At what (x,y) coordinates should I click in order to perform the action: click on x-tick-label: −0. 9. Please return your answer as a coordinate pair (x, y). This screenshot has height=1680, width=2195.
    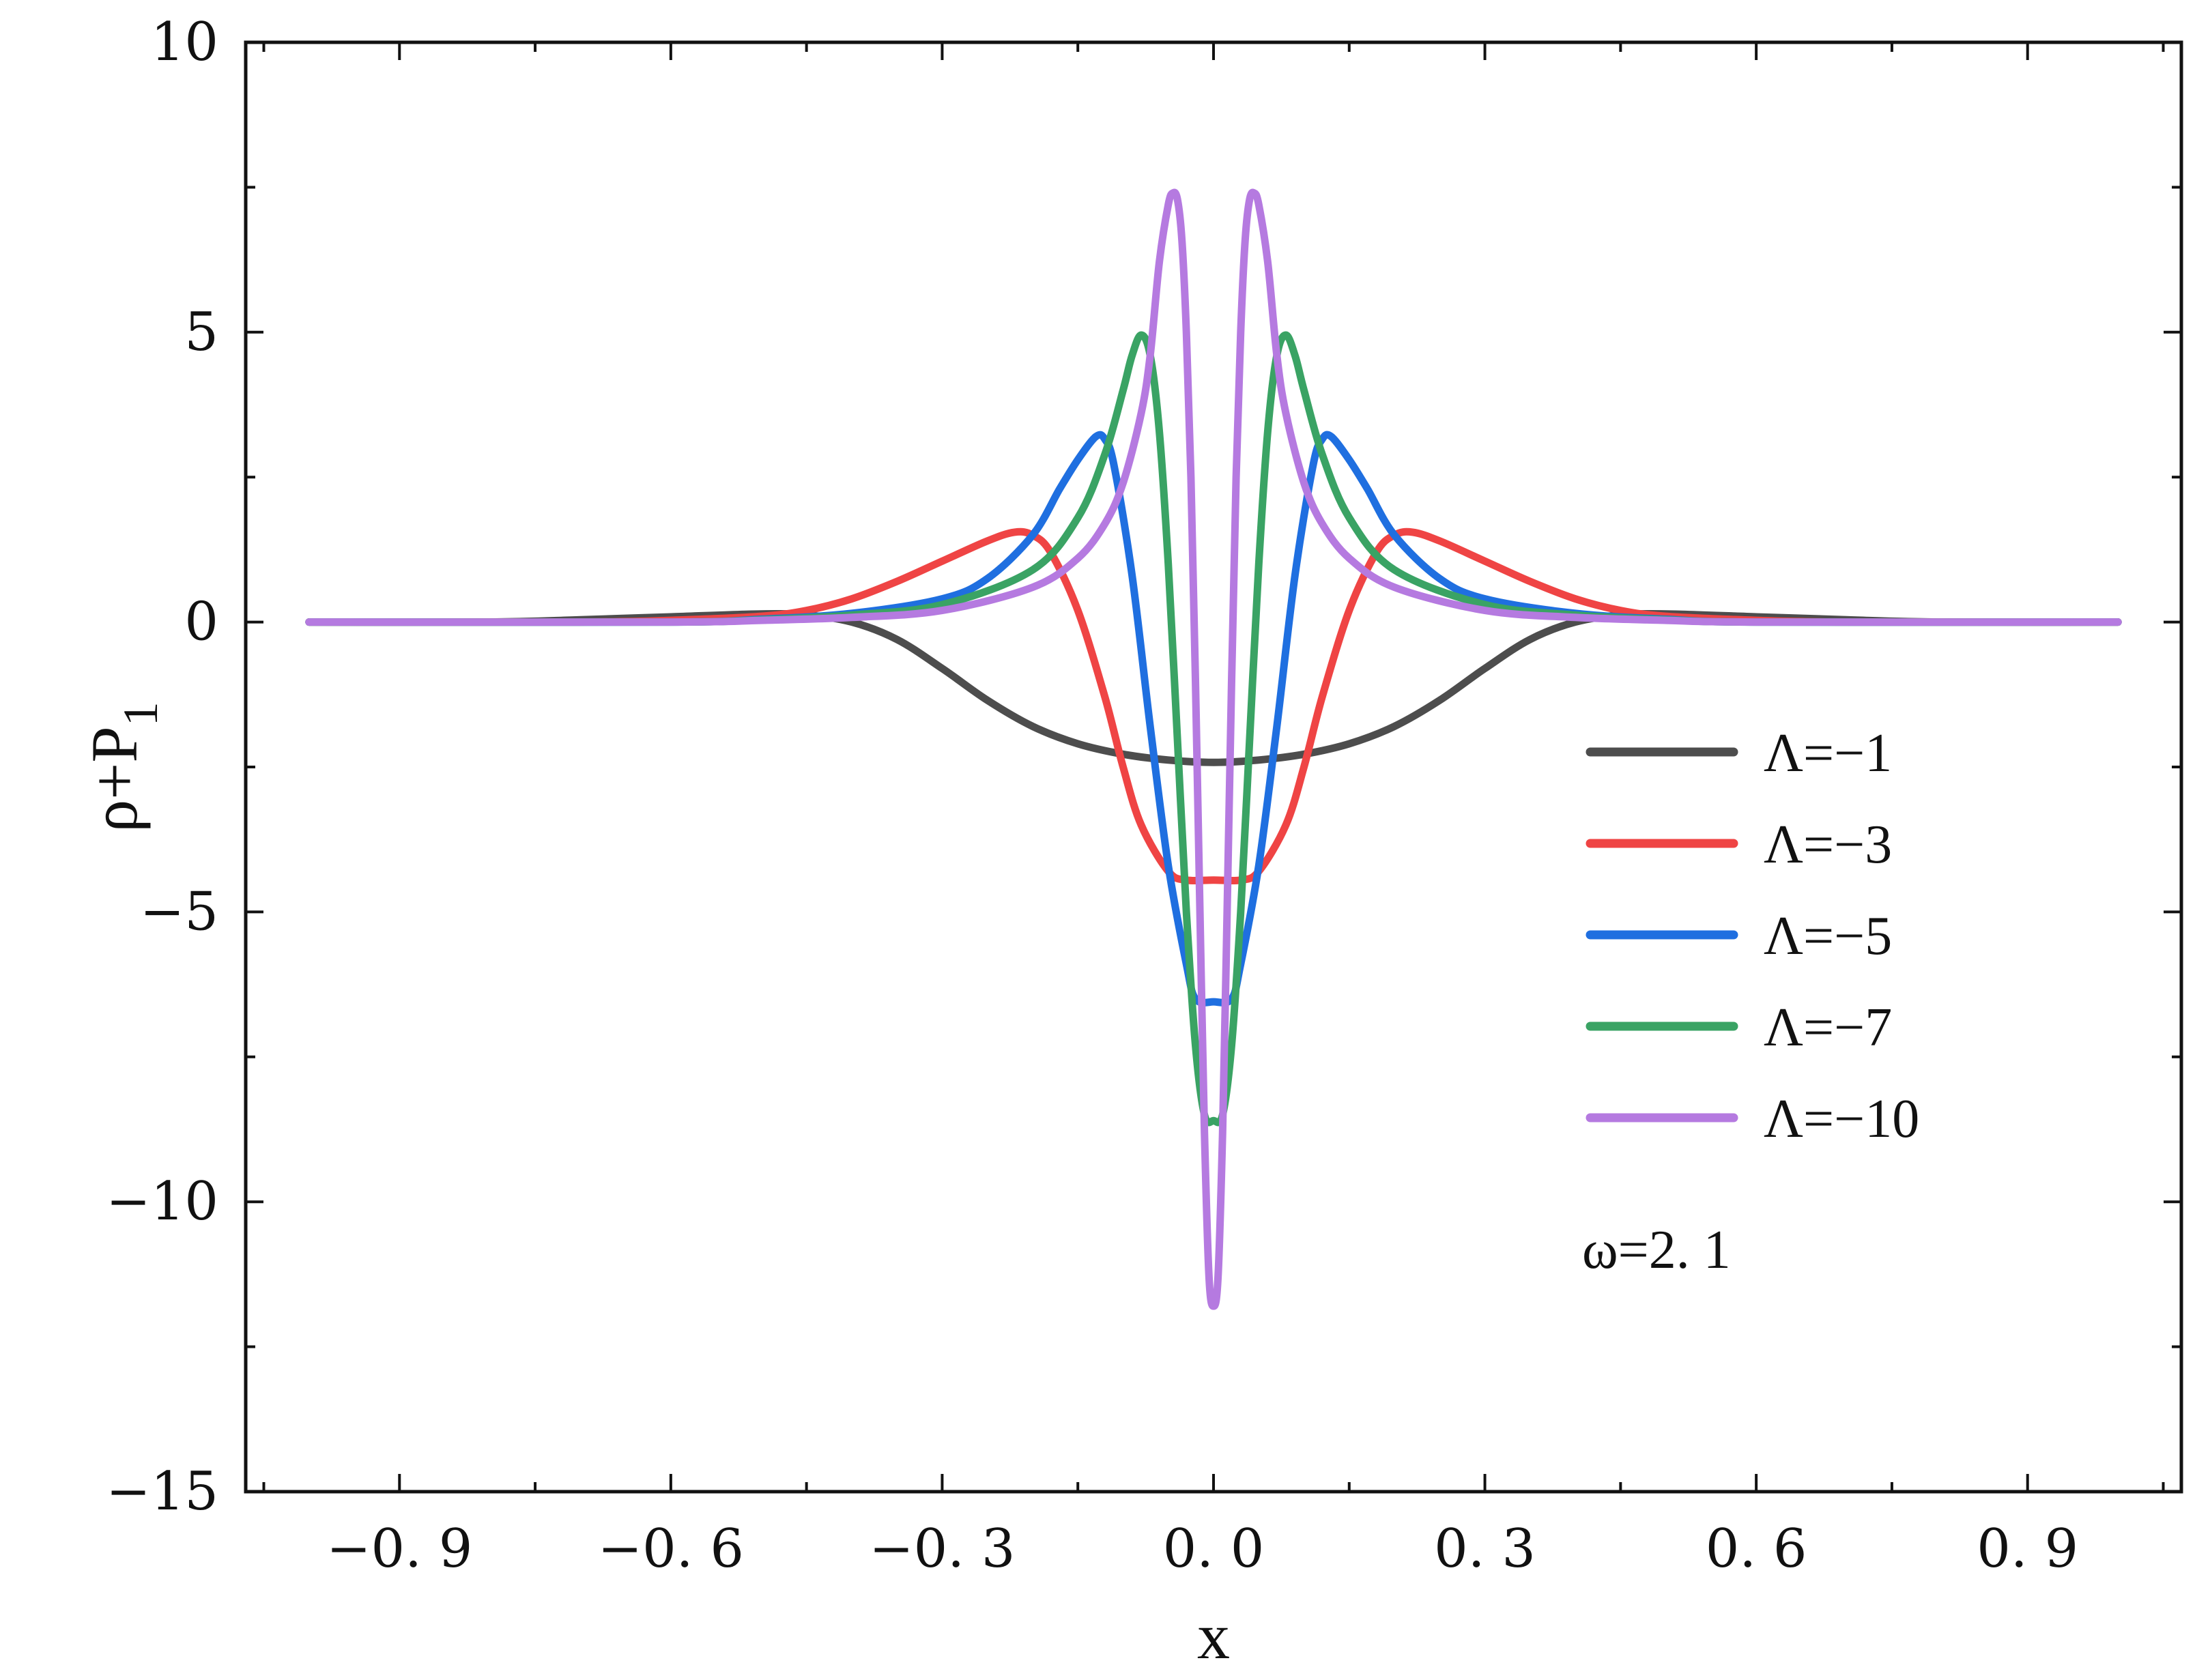
    Looking at the image, I should click on (399, 1549).